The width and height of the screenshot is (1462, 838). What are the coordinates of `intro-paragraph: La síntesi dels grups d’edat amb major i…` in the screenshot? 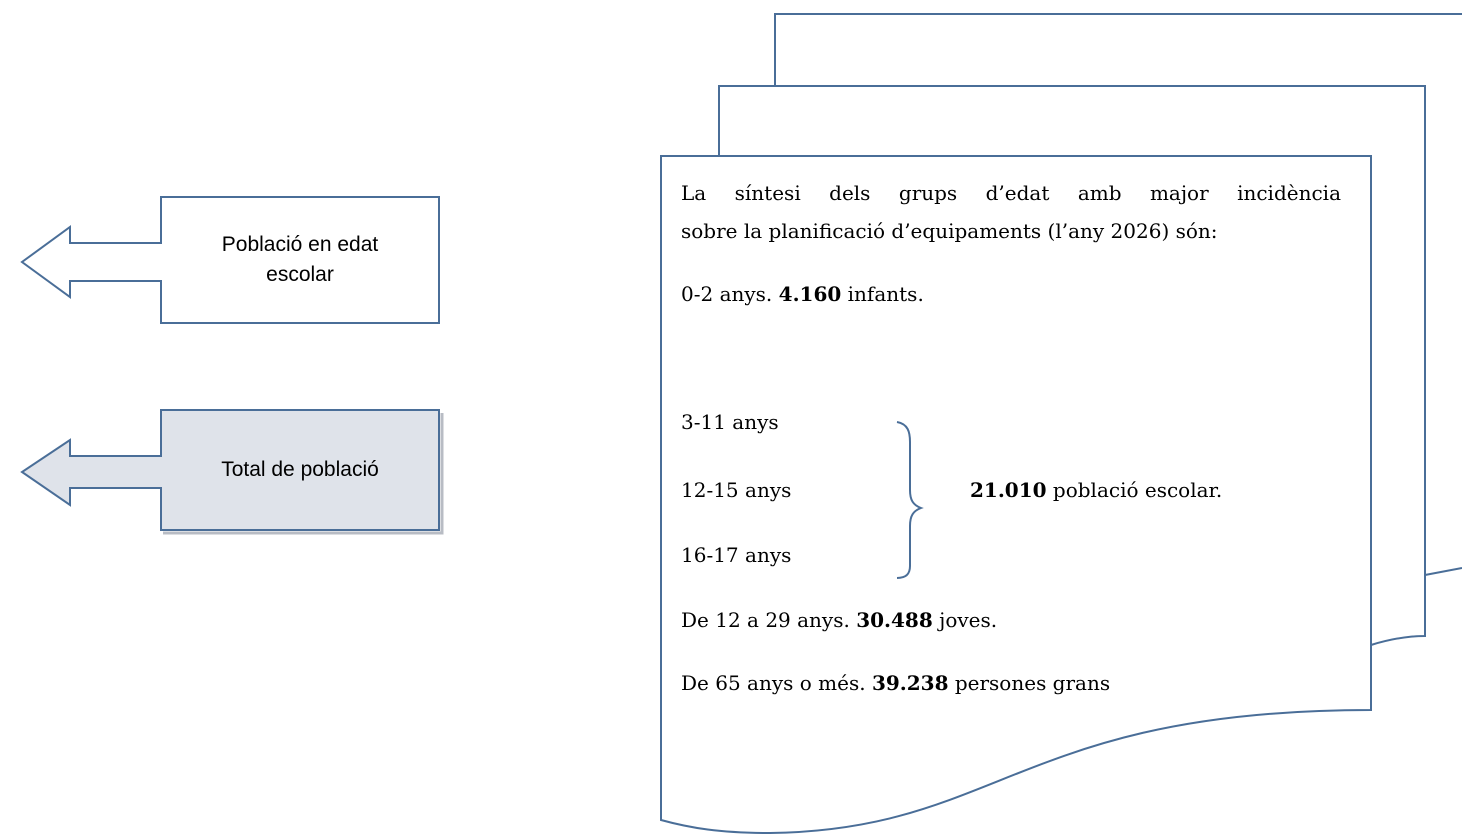 It's located at (1011, 212).